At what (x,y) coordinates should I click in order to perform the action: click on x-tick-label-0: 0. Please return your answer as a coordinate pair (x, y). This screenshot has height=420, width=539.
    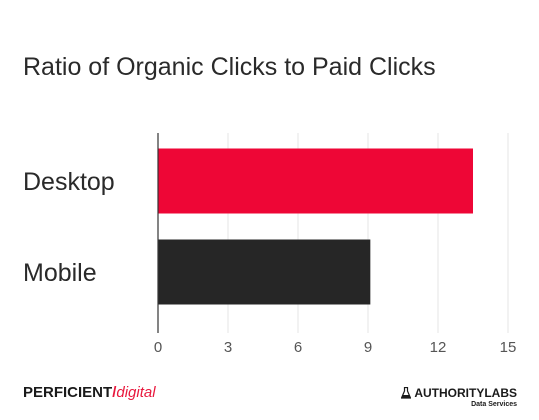
    Looking at the image, I should click on (158, 347).